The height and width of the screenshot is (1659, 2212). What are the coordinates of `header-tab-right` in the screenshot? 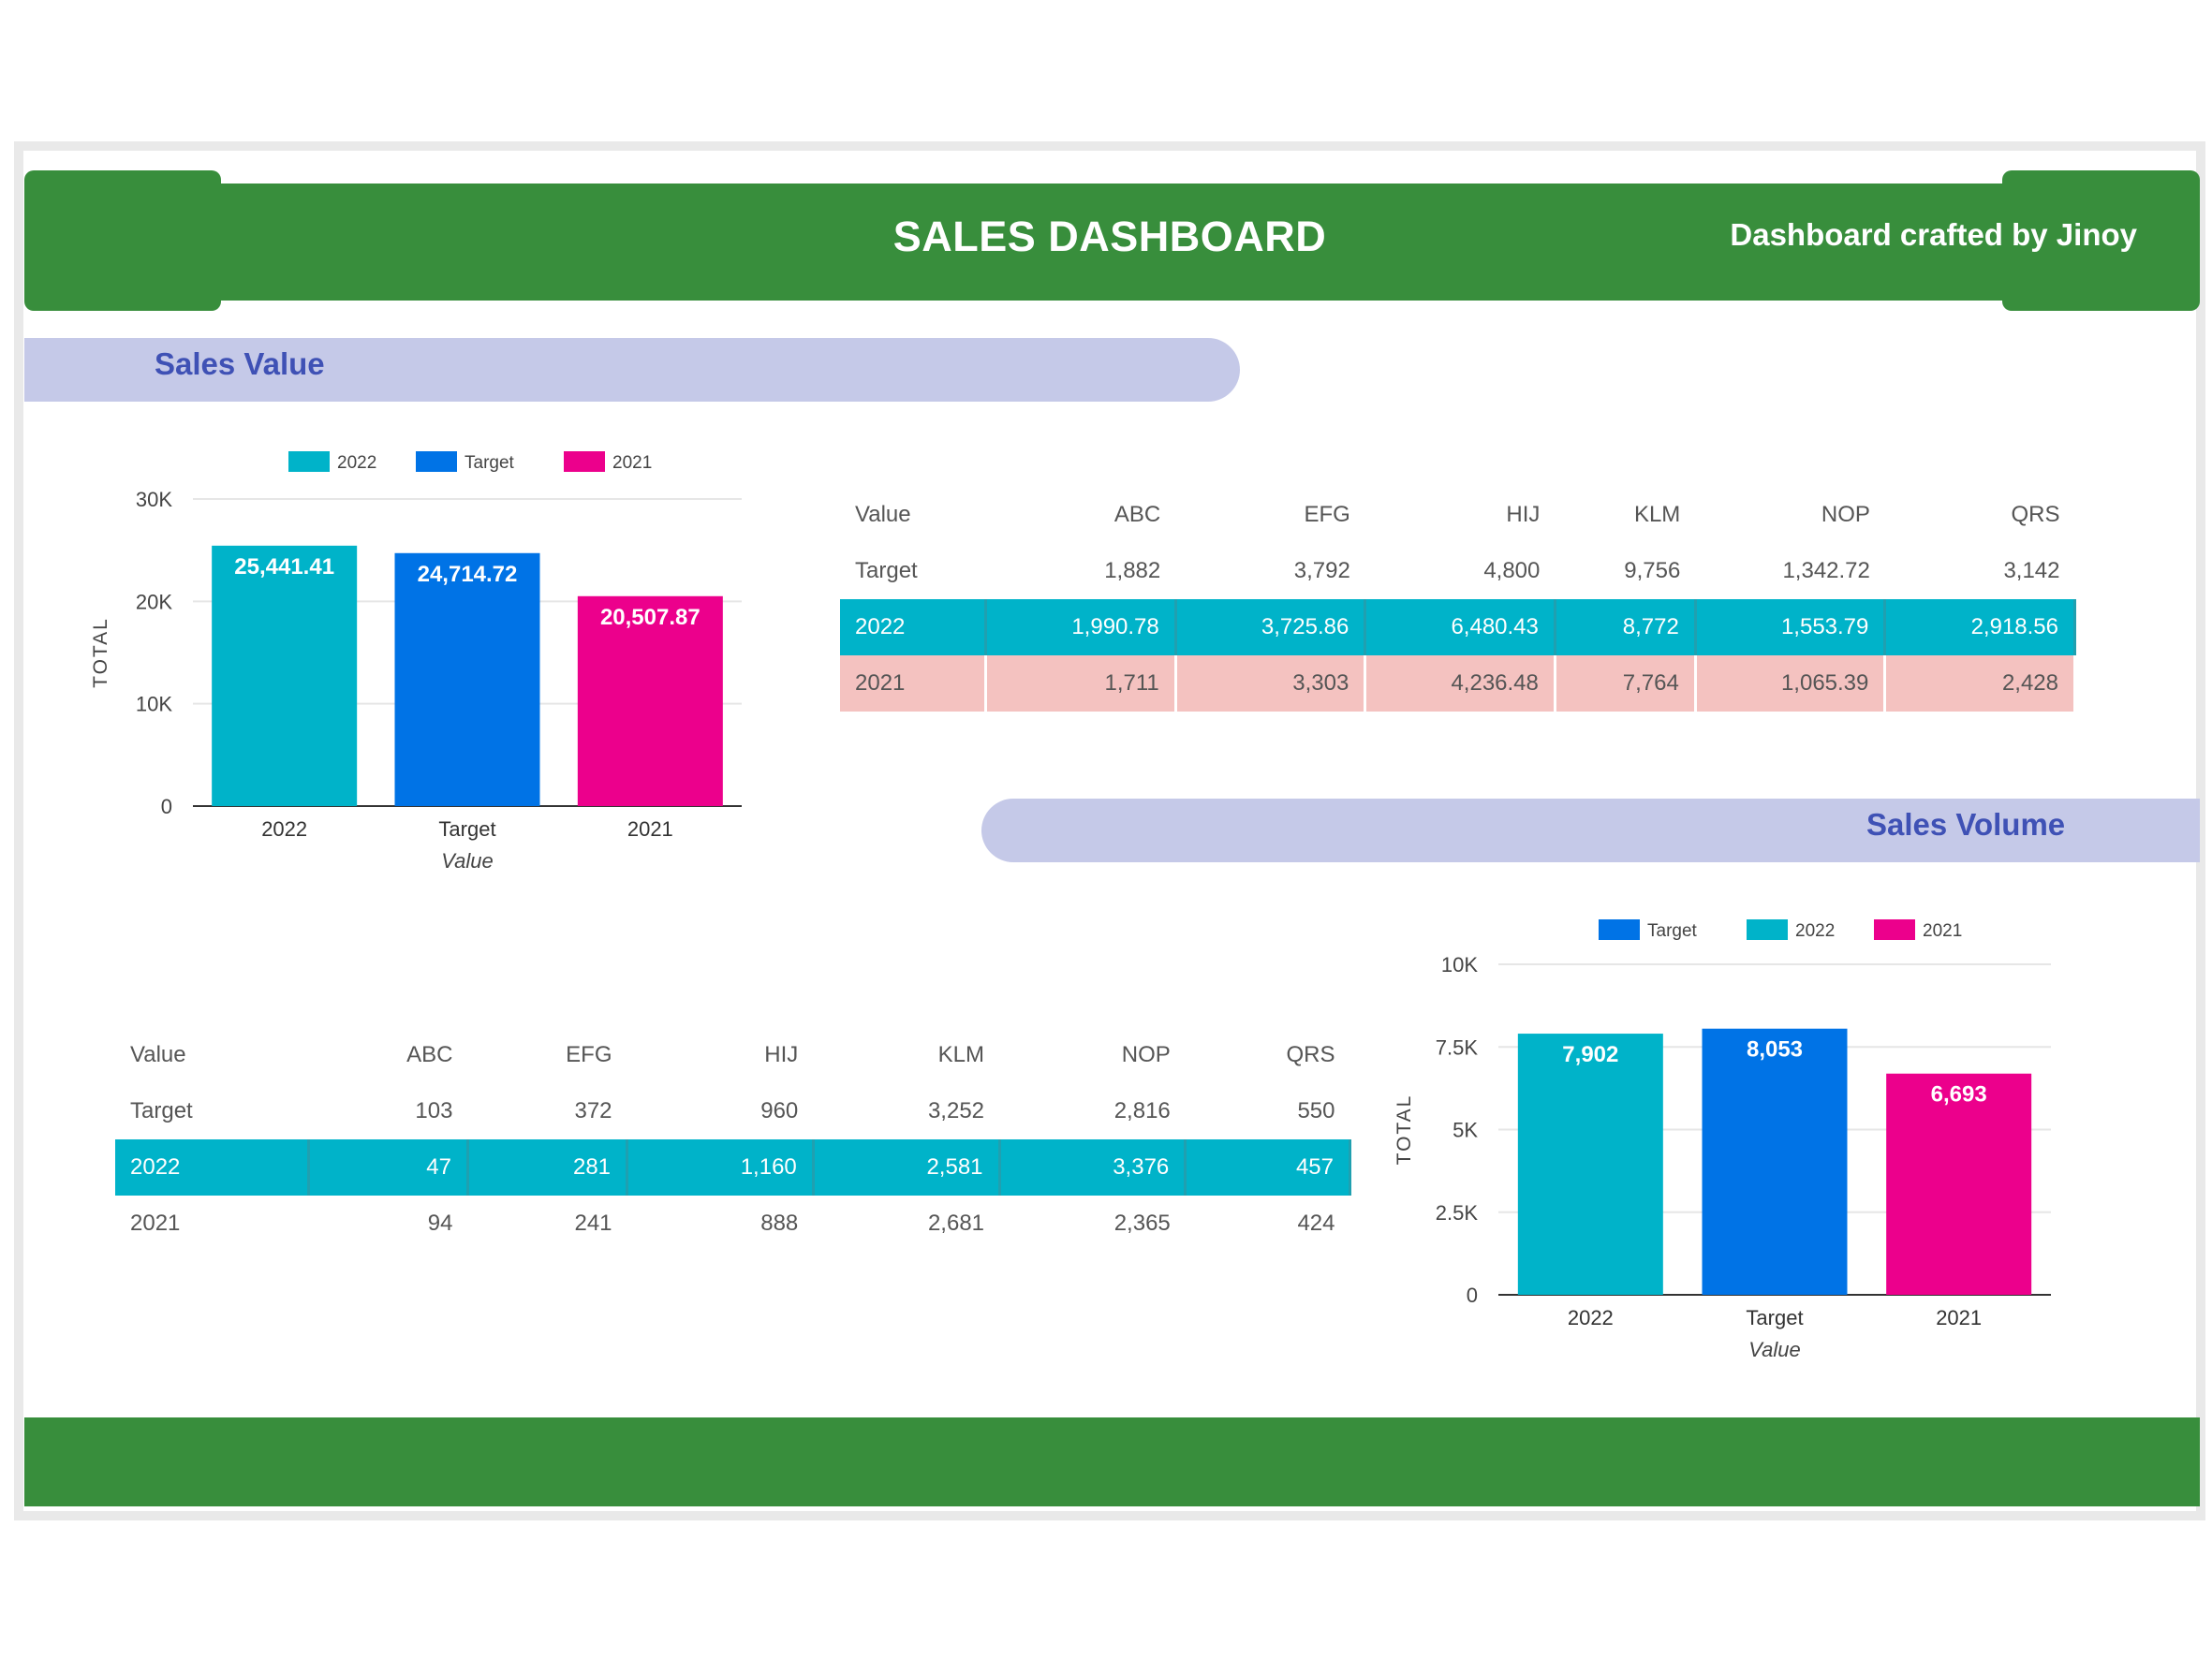 It's located at (2101, 240).